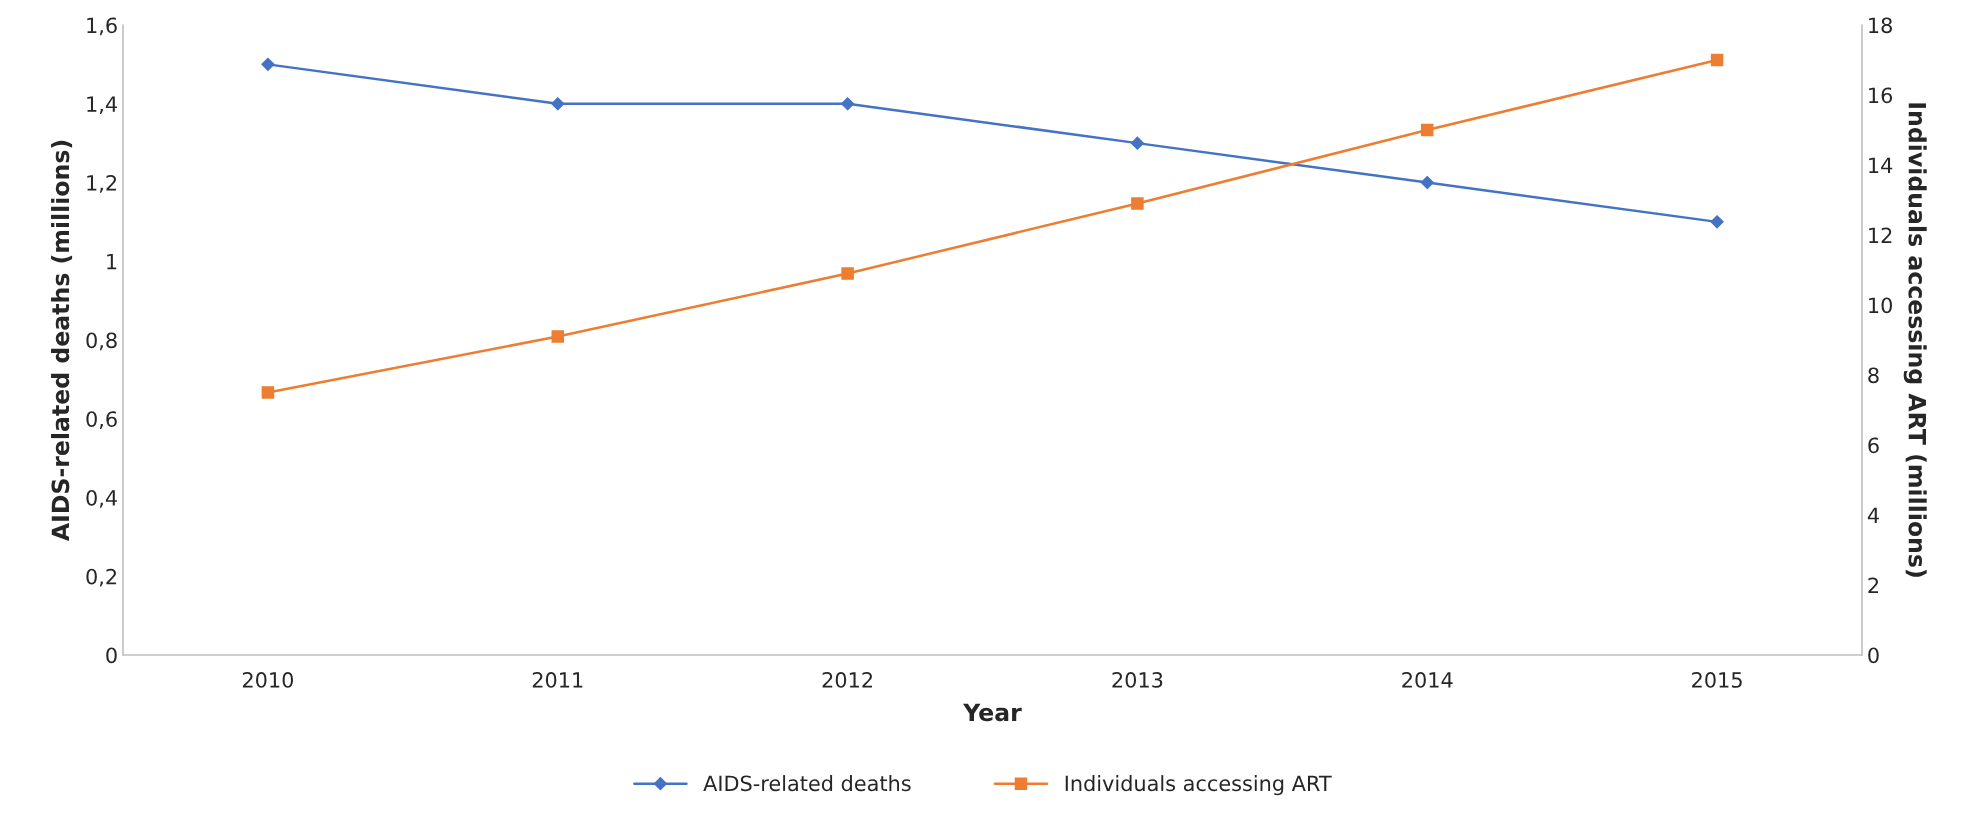 This screenshot has height=814, width=1966. I want to click on y-tick-label: 0,4, so click(101, 498).